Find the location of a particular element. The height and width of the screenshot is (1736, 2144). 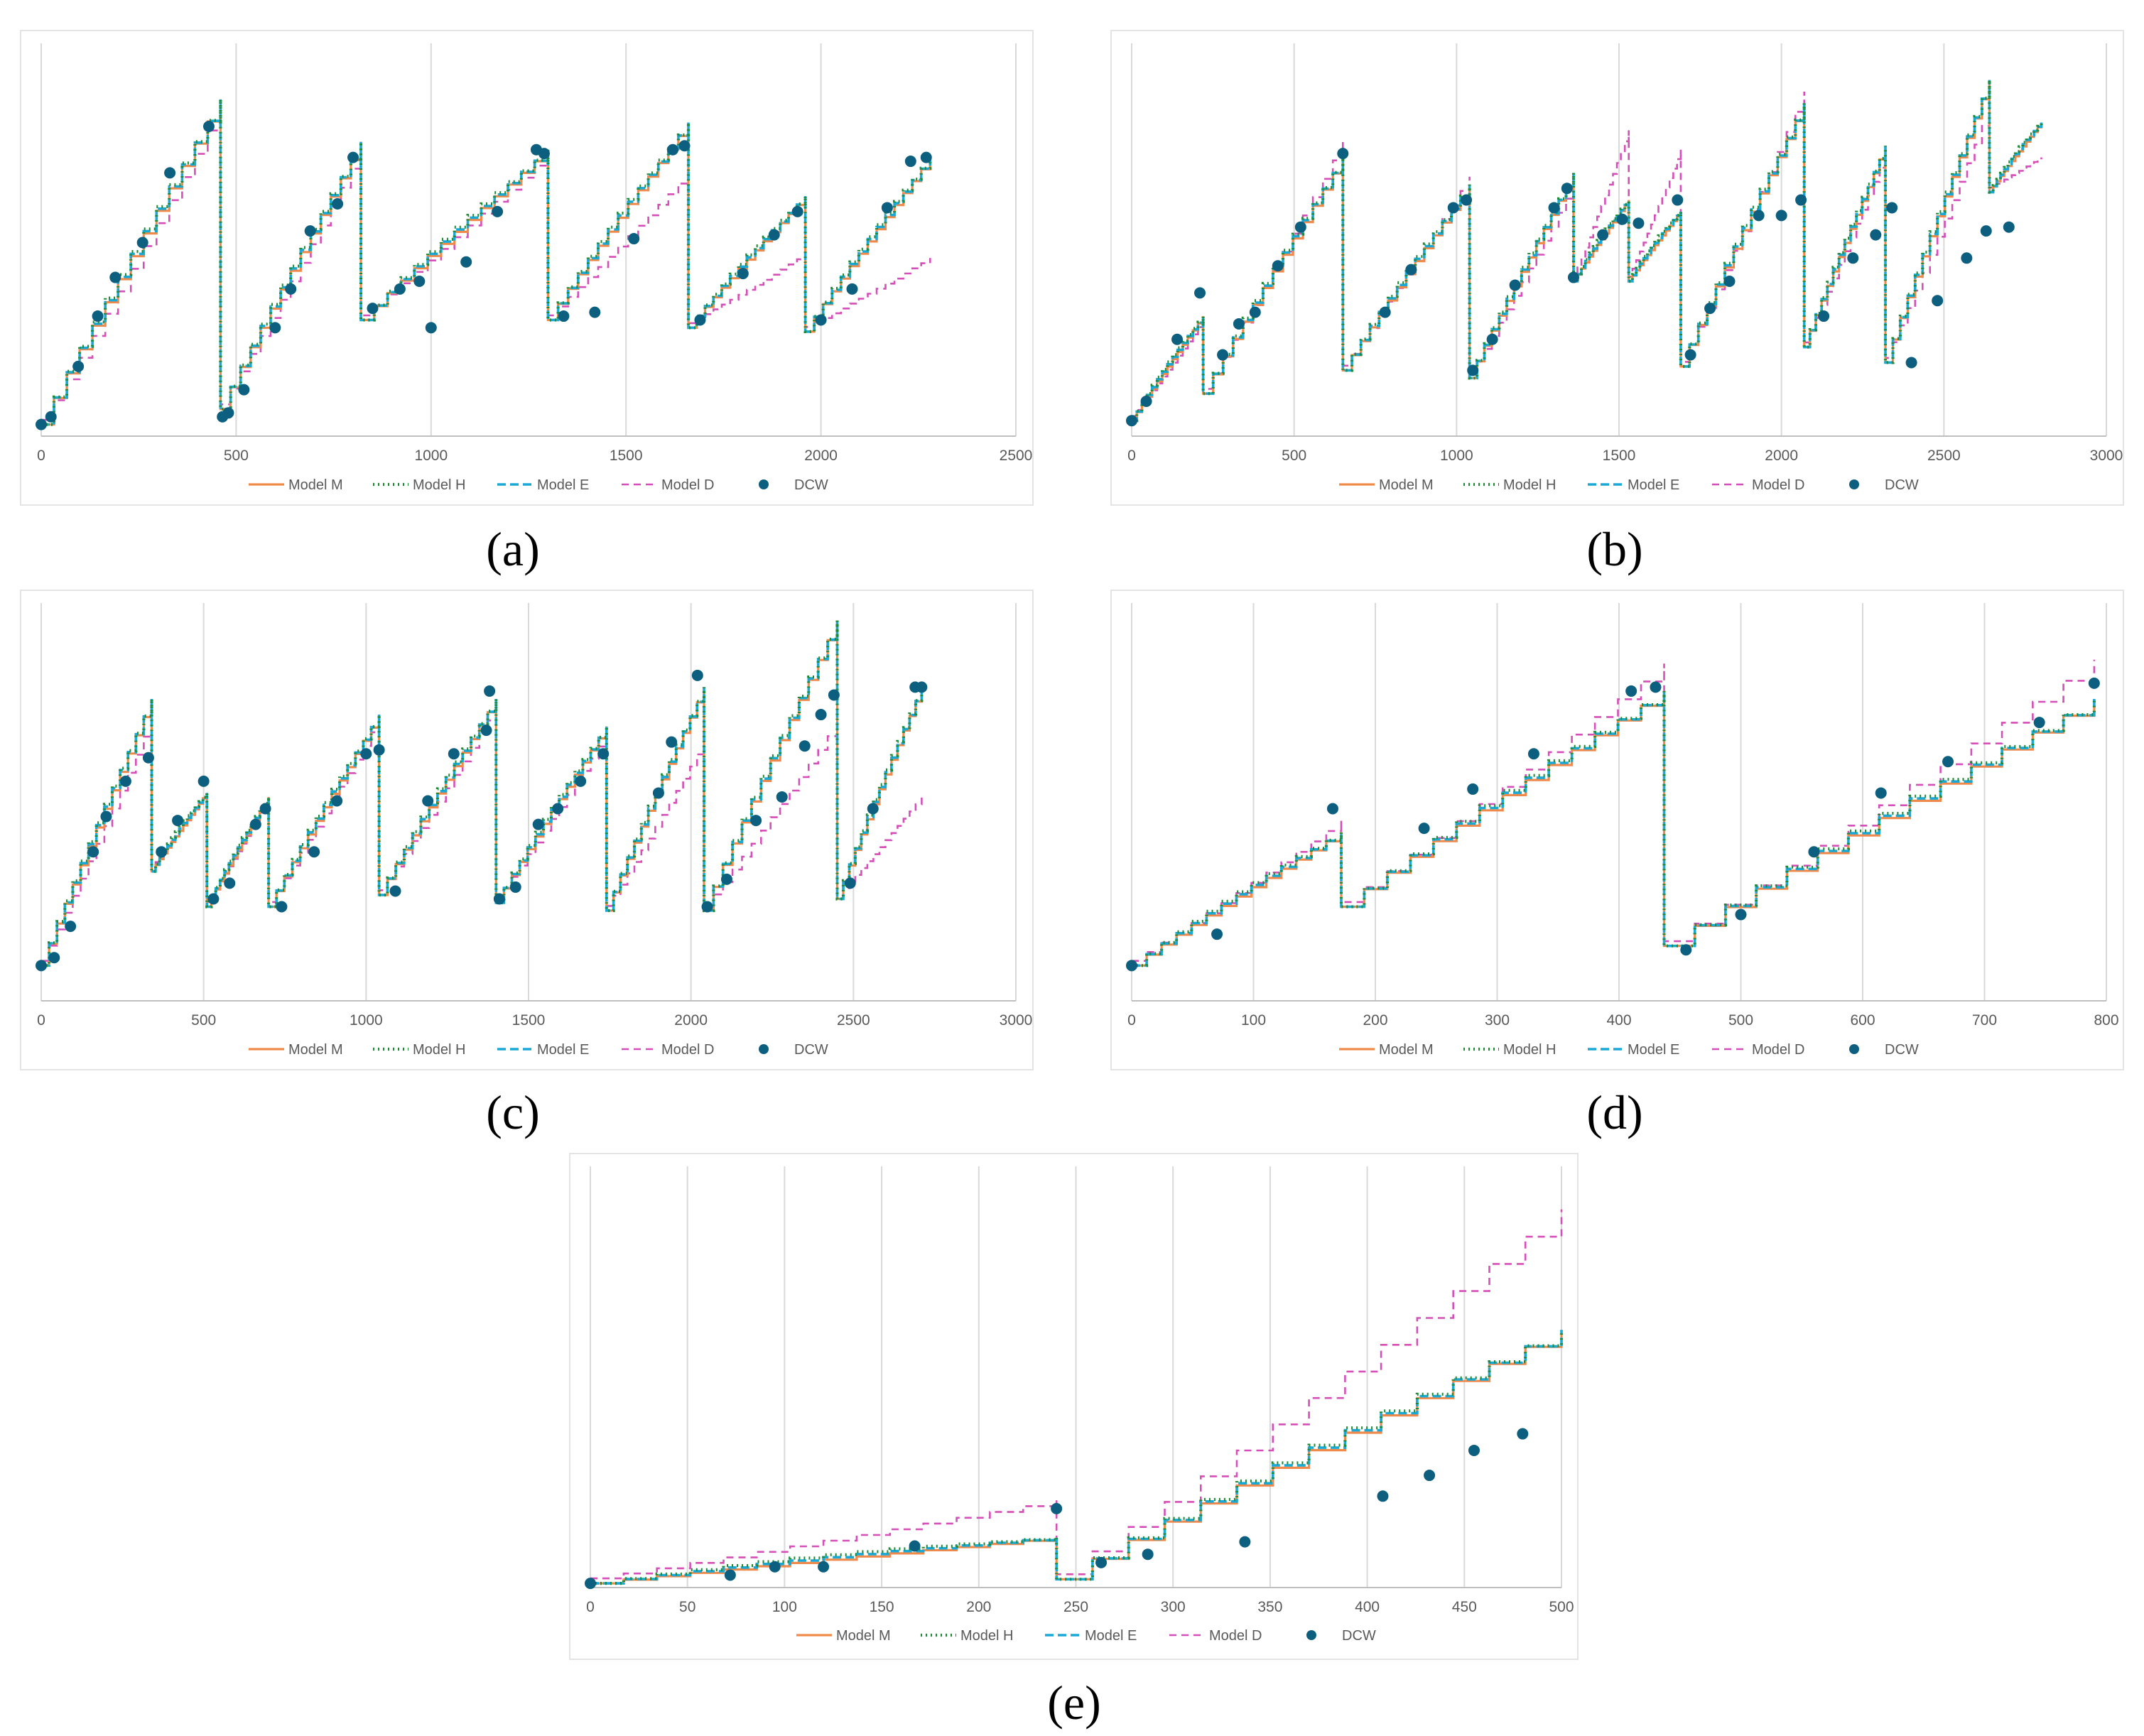

x-tick-label: 250 is located at coordinates (1075, 1607).